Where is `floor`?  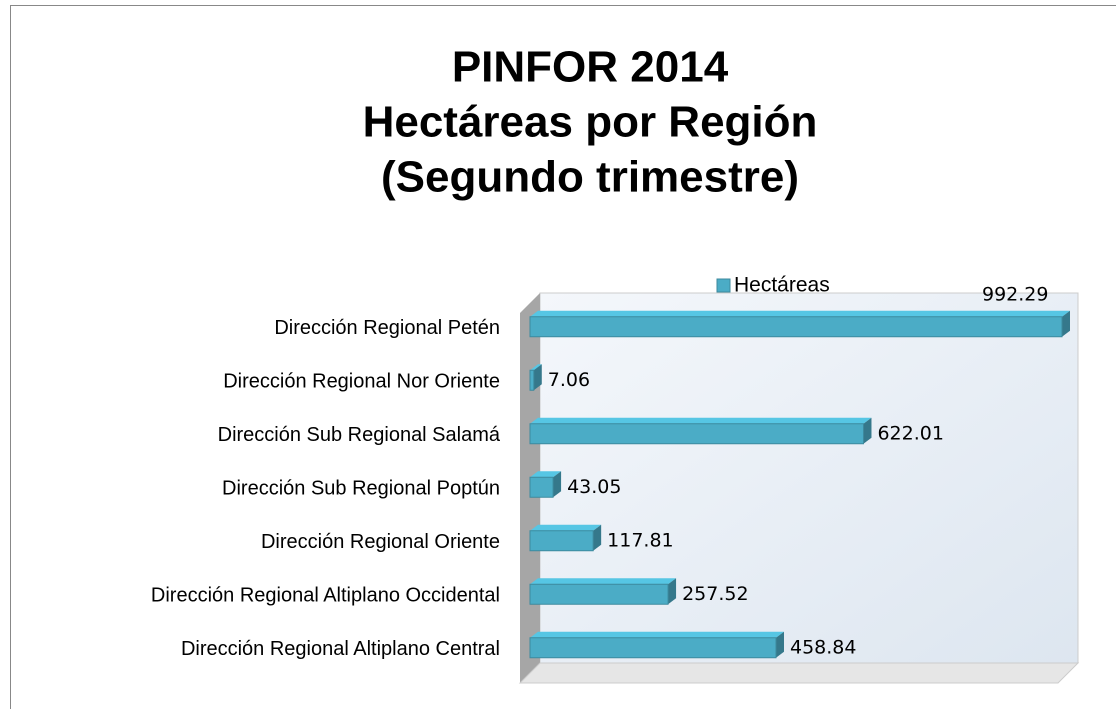
floor is located at coordinates (799, 673).